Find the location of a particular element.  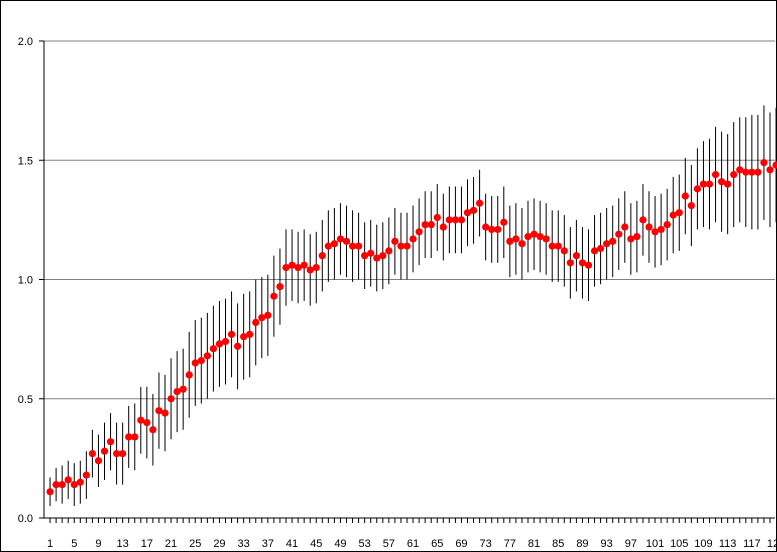

x-tick-label: 61 is located at coordinates (413, 544).